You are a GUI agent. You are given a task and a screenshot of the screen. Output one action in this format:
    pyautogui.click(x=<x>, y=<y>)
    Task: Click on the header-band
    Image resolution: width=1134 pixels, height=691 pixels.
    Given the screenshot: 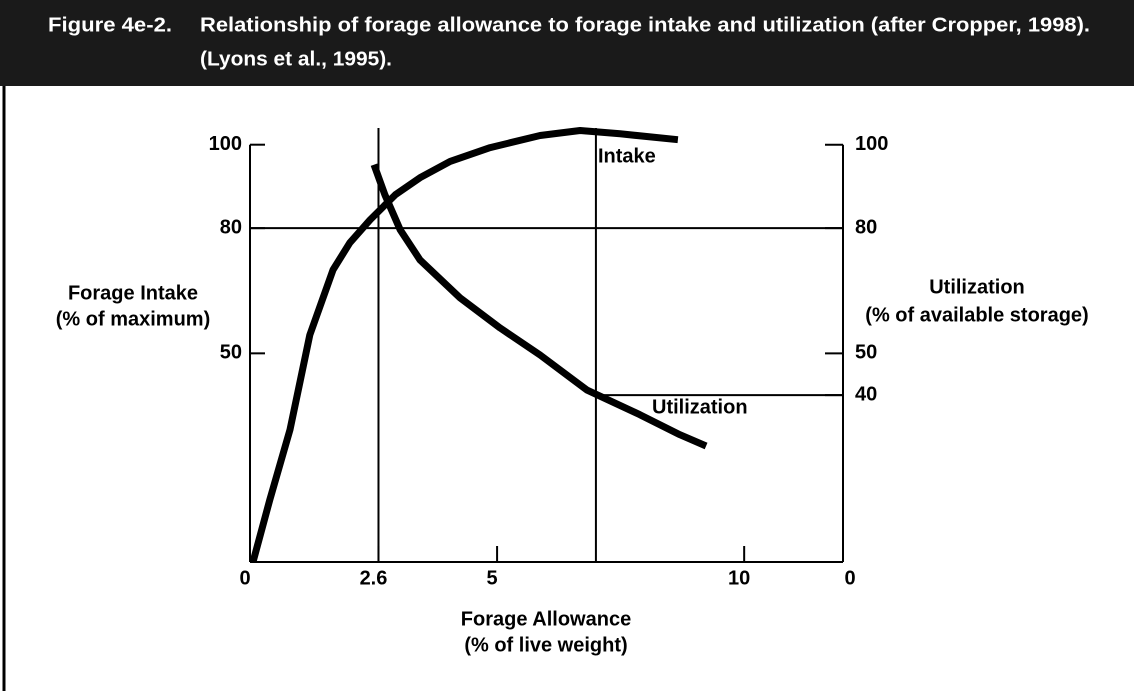 What is the action you would take?
    pyautogui.click(x=567, y=43)
    